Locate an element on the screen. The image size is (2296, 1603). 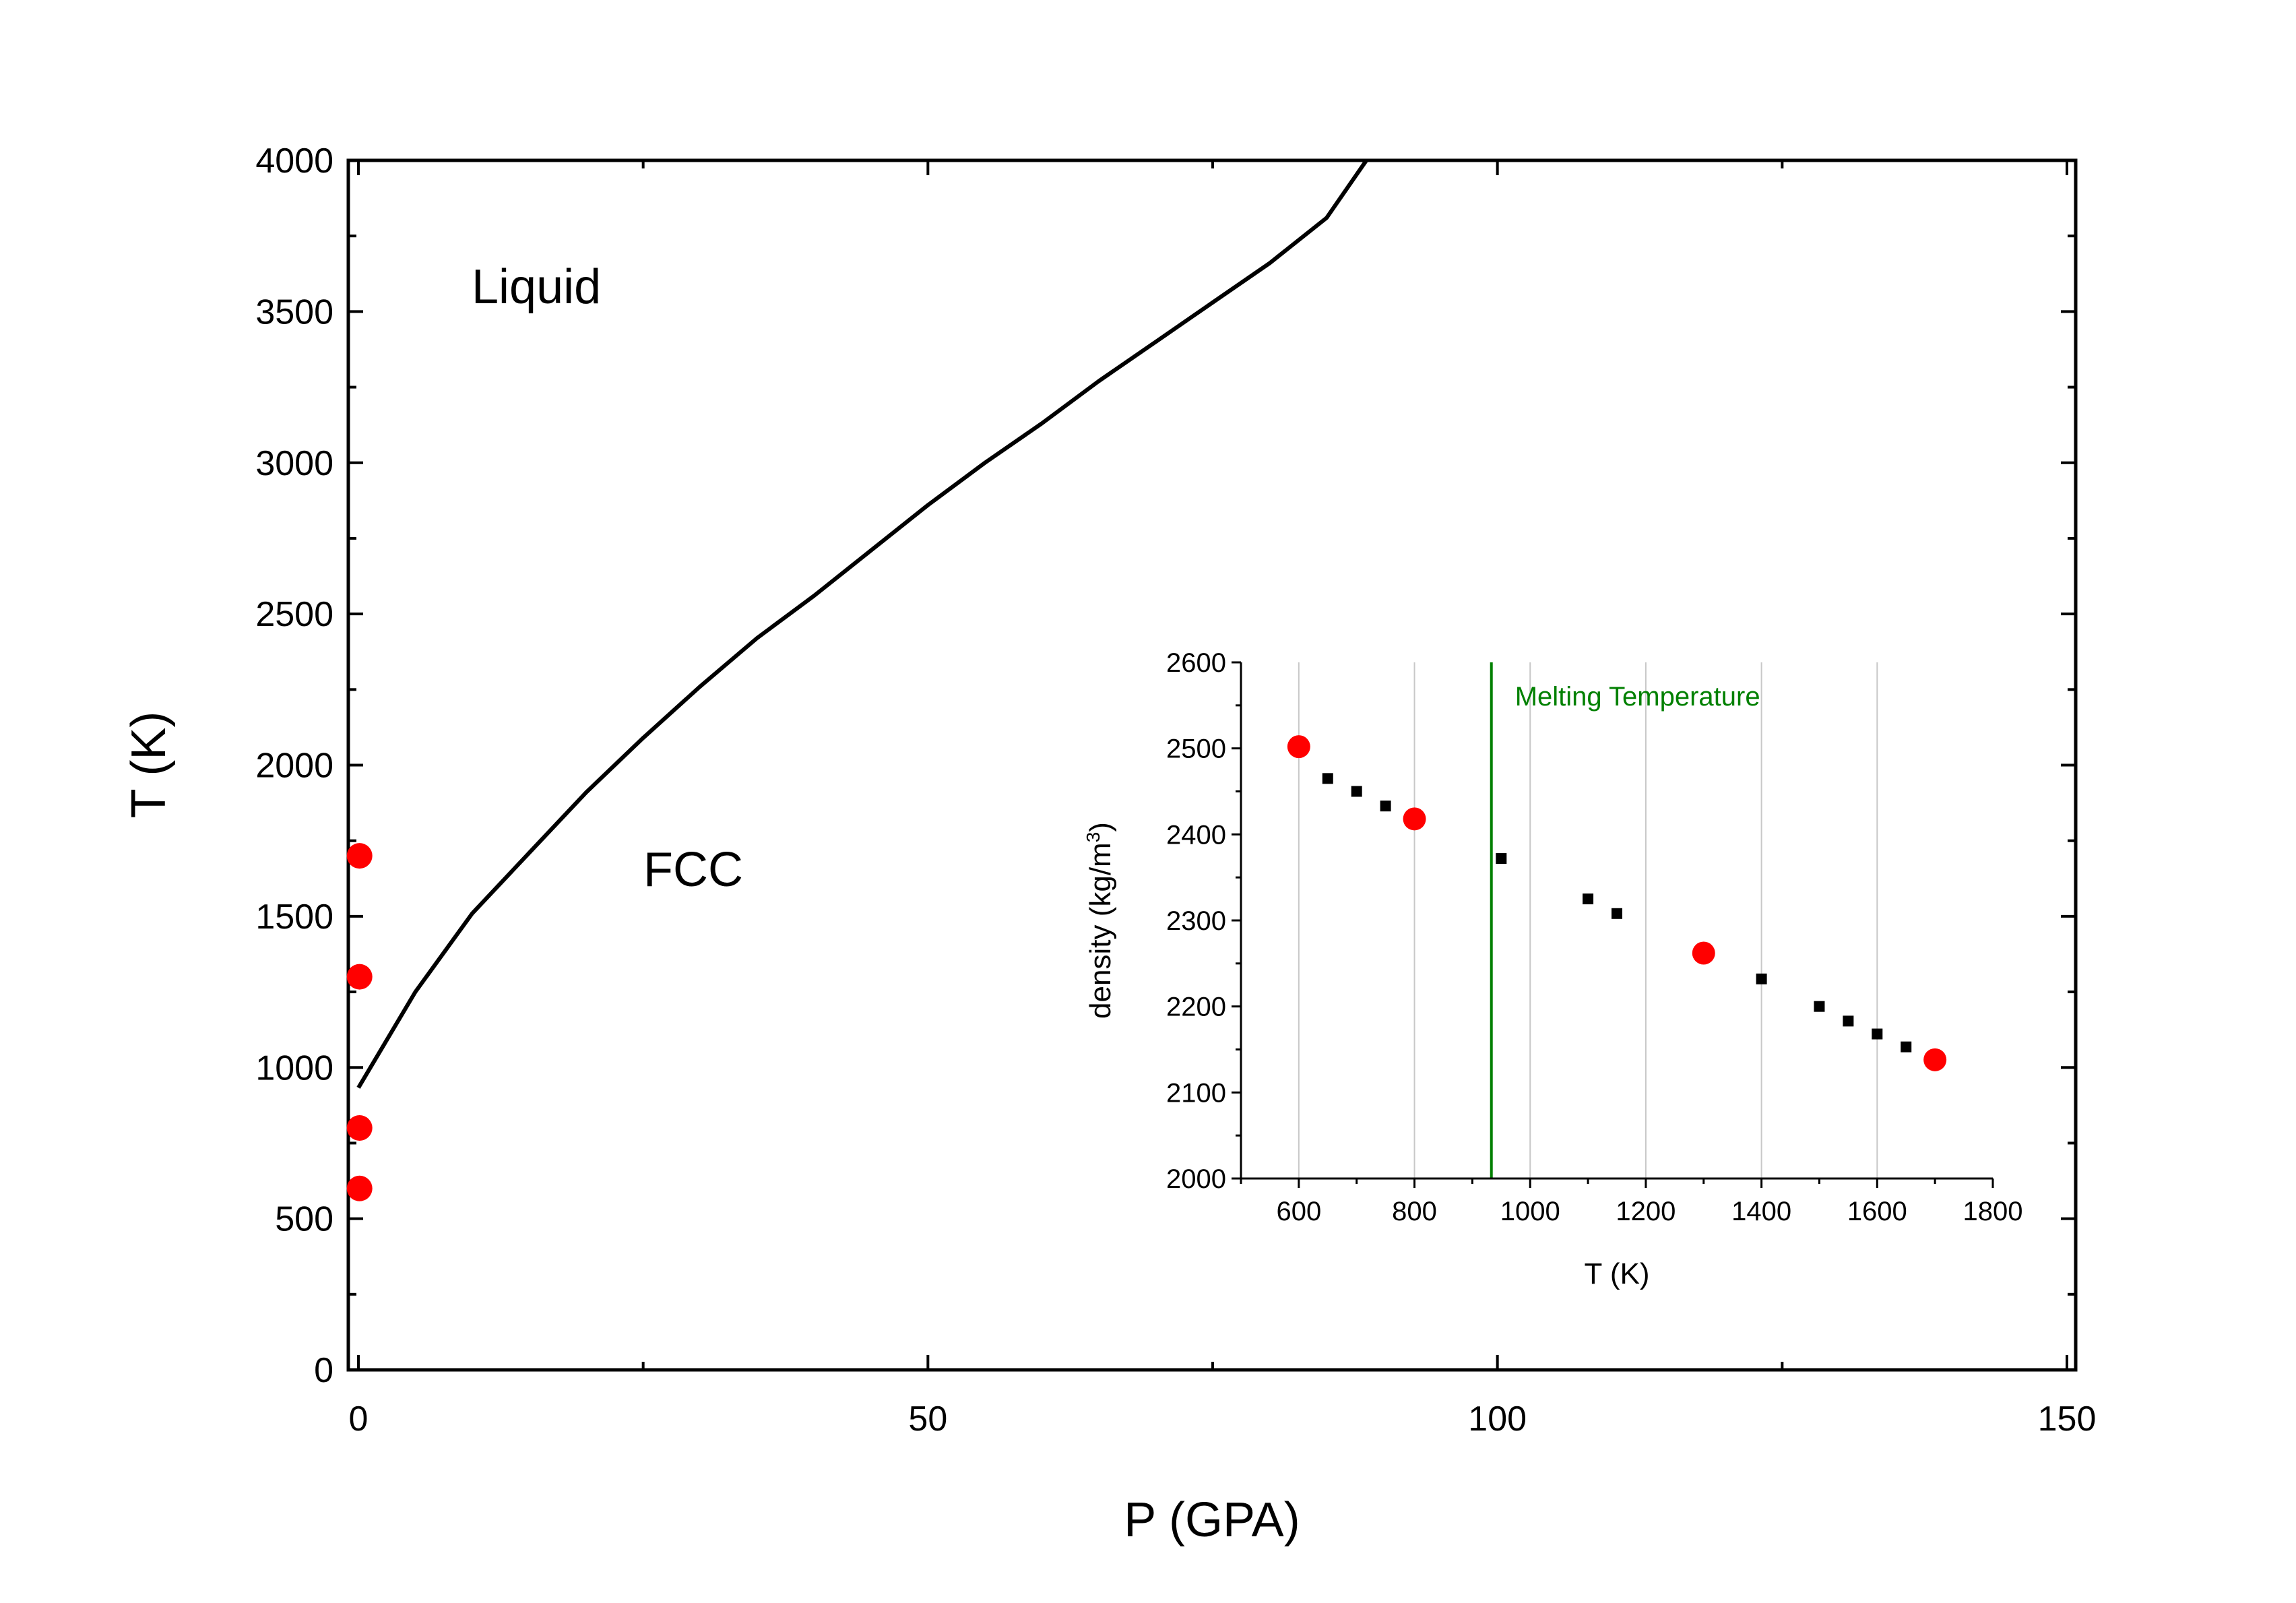
region-label-fcc: FCC is located at coordinates (693, 870).